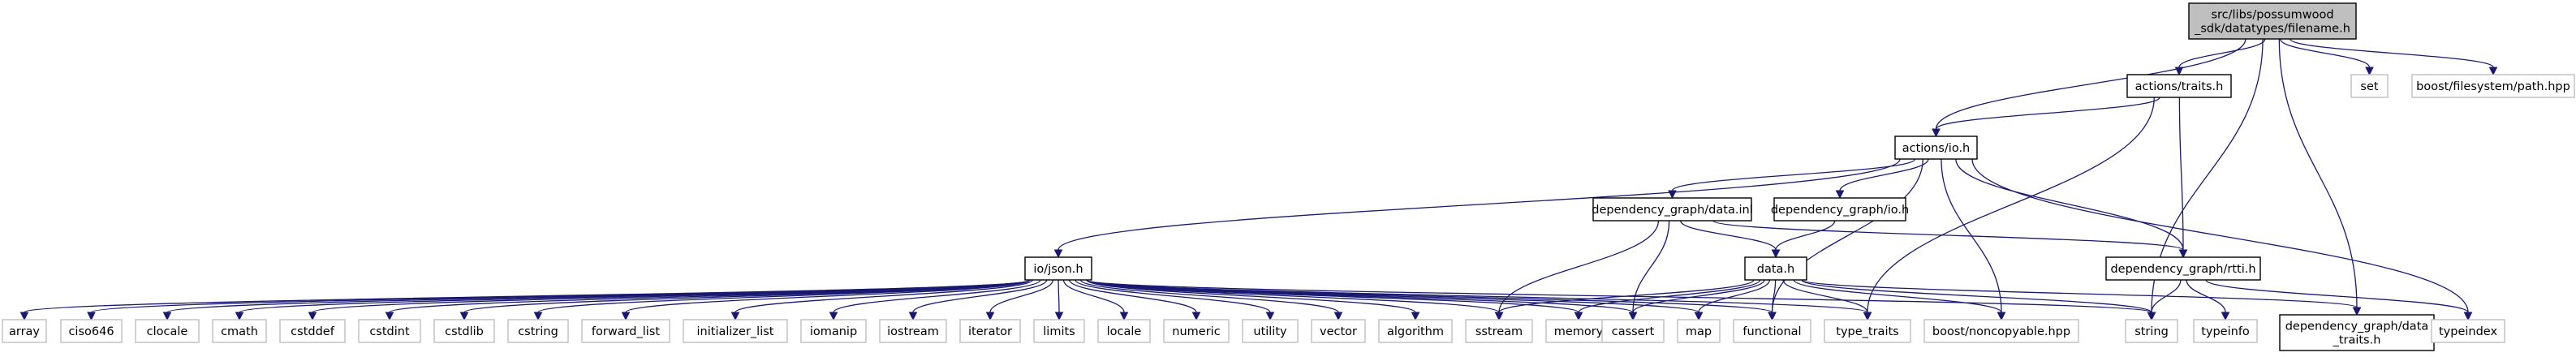  I want to click on edge-datah-to-map, so click(1735, 296).